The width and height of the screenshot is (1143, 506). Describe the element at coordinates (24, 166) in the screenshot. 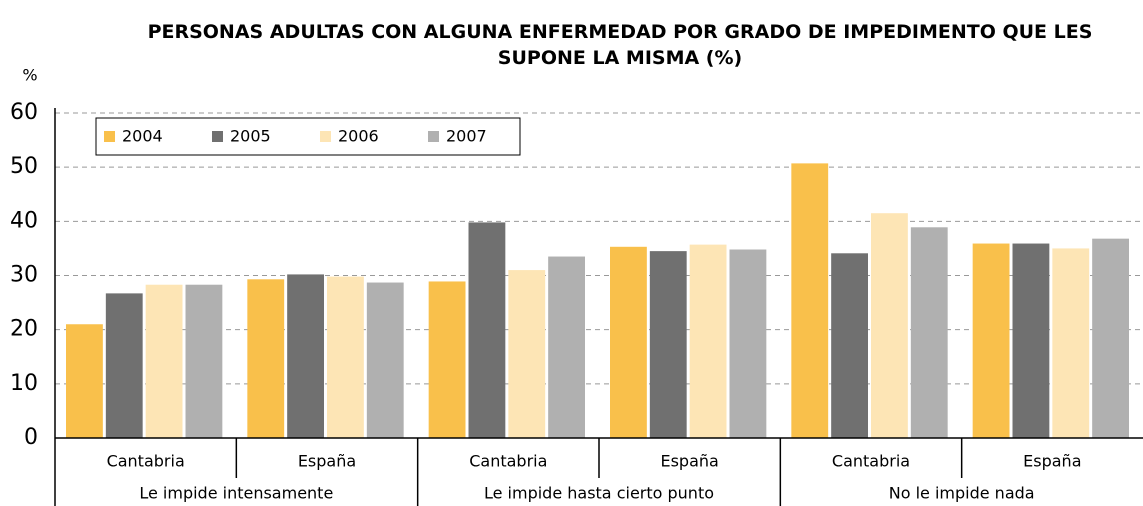

I see `y-tick-label: 50` at that location.